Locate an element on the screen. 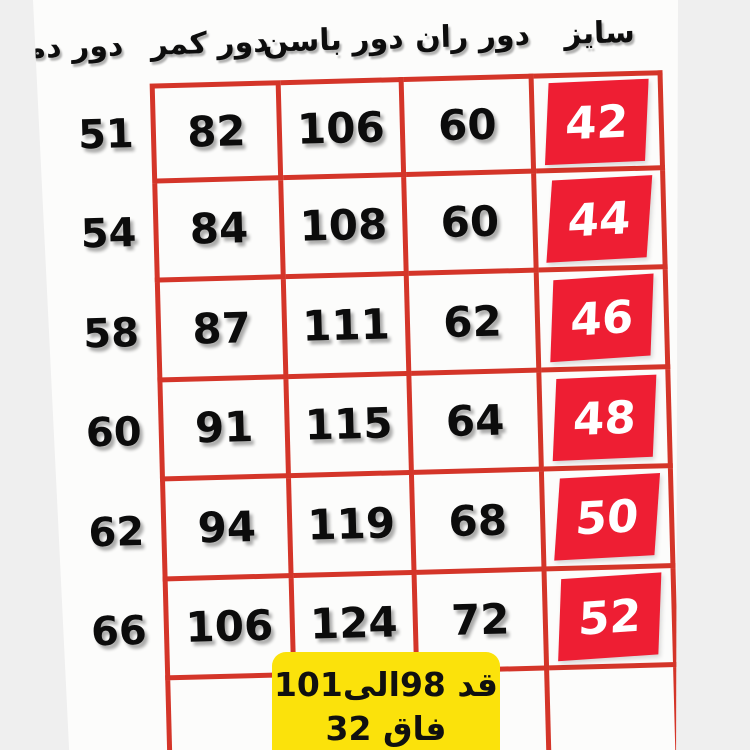 The height and width of the screenshot is (750, 750). cell-hip-row1: 106 is located at coordinates (343, 128).